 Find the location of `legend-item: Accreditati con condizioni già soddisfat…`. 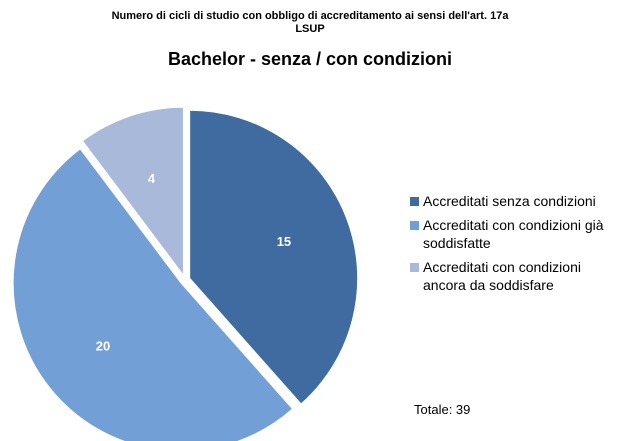

legend-item: Accreditati con condizioni già soddisfat… is located at coordinates (512, 234).